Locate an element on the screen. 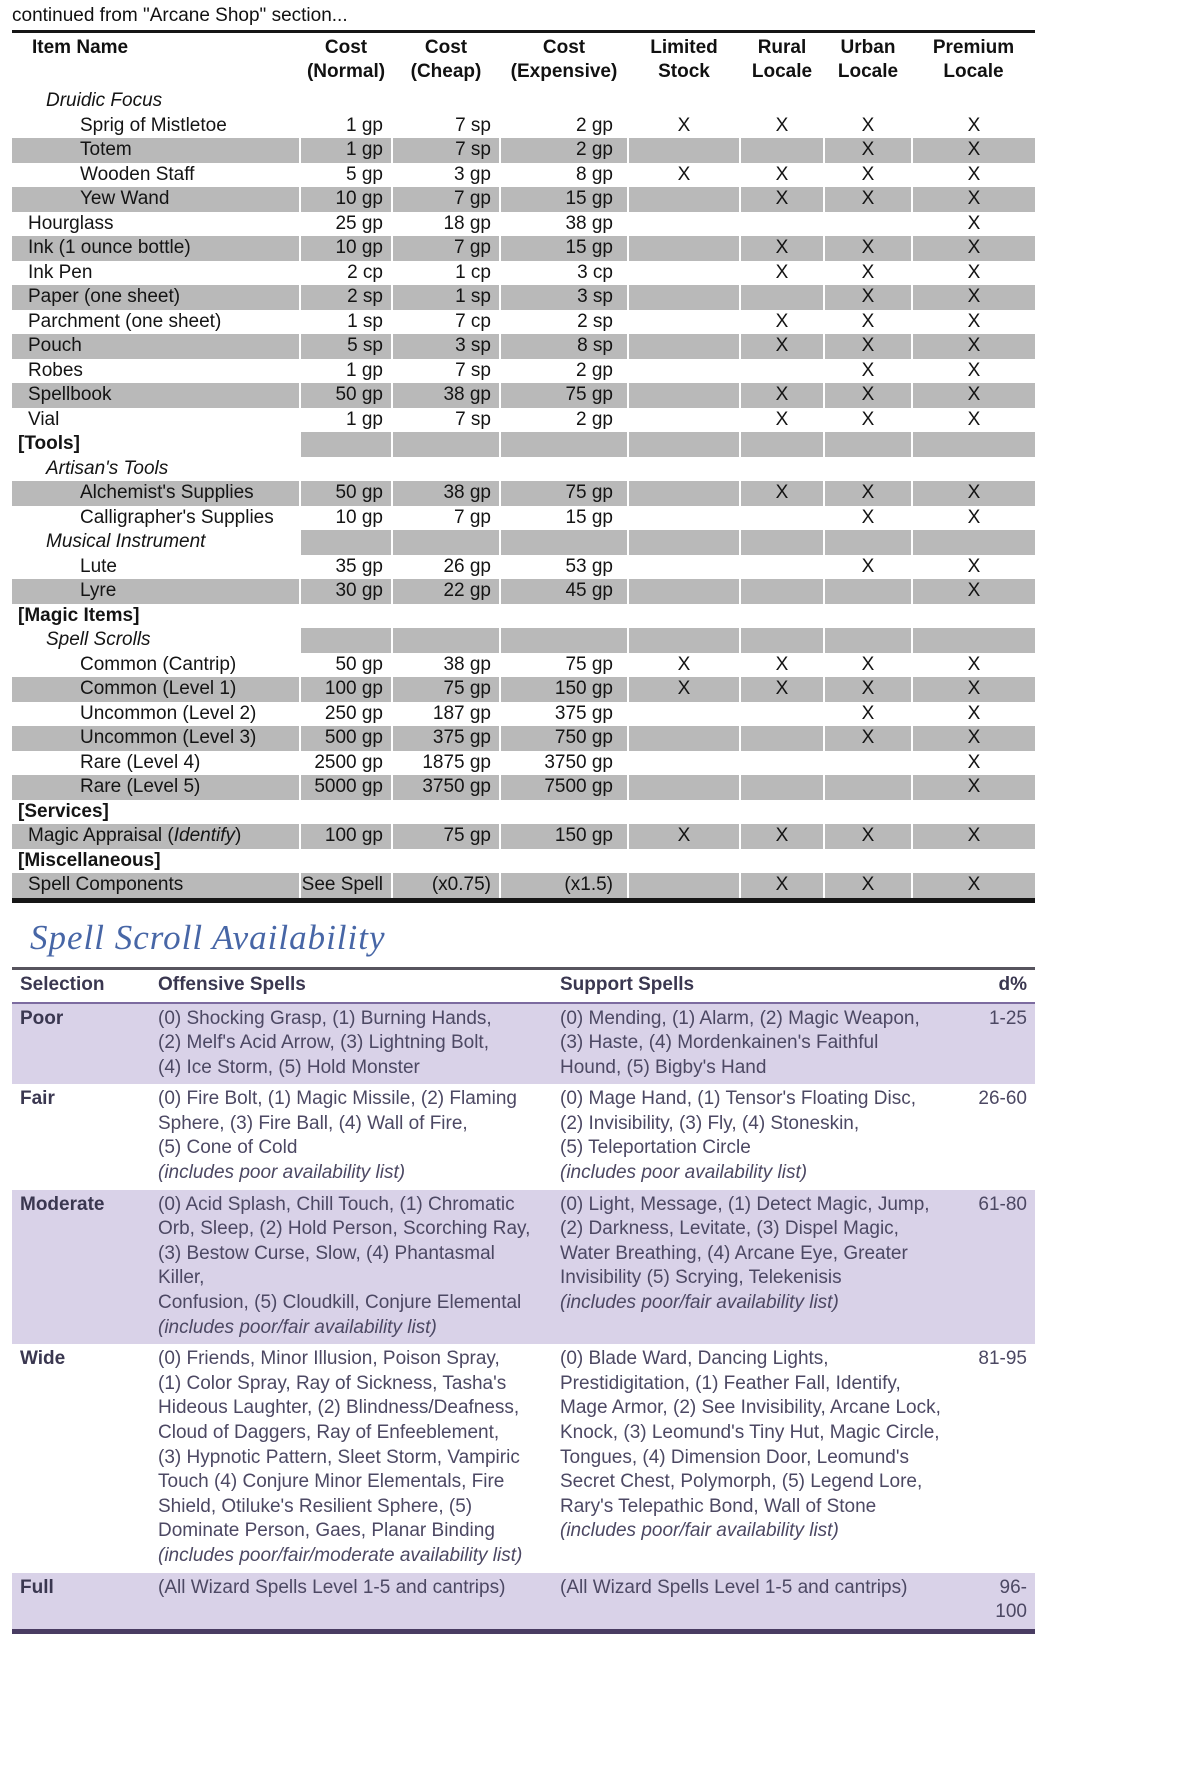 The width and height of the screenshot is (1200, 1791). col-header-offensive-spells: Offensive Spells is located at coordinates (351, 985).